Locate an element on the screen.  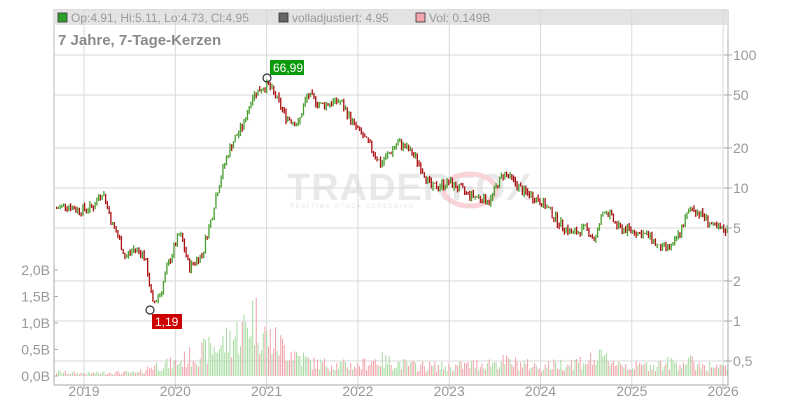
high-label: 66,99 is located at coordinates (288, 68).